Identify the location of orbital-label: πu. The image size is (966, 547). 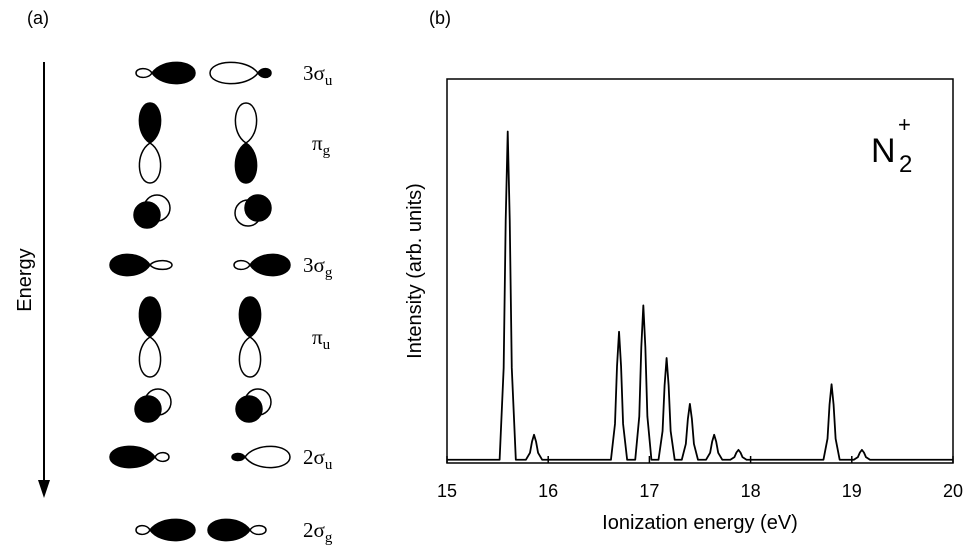
(321, 339).